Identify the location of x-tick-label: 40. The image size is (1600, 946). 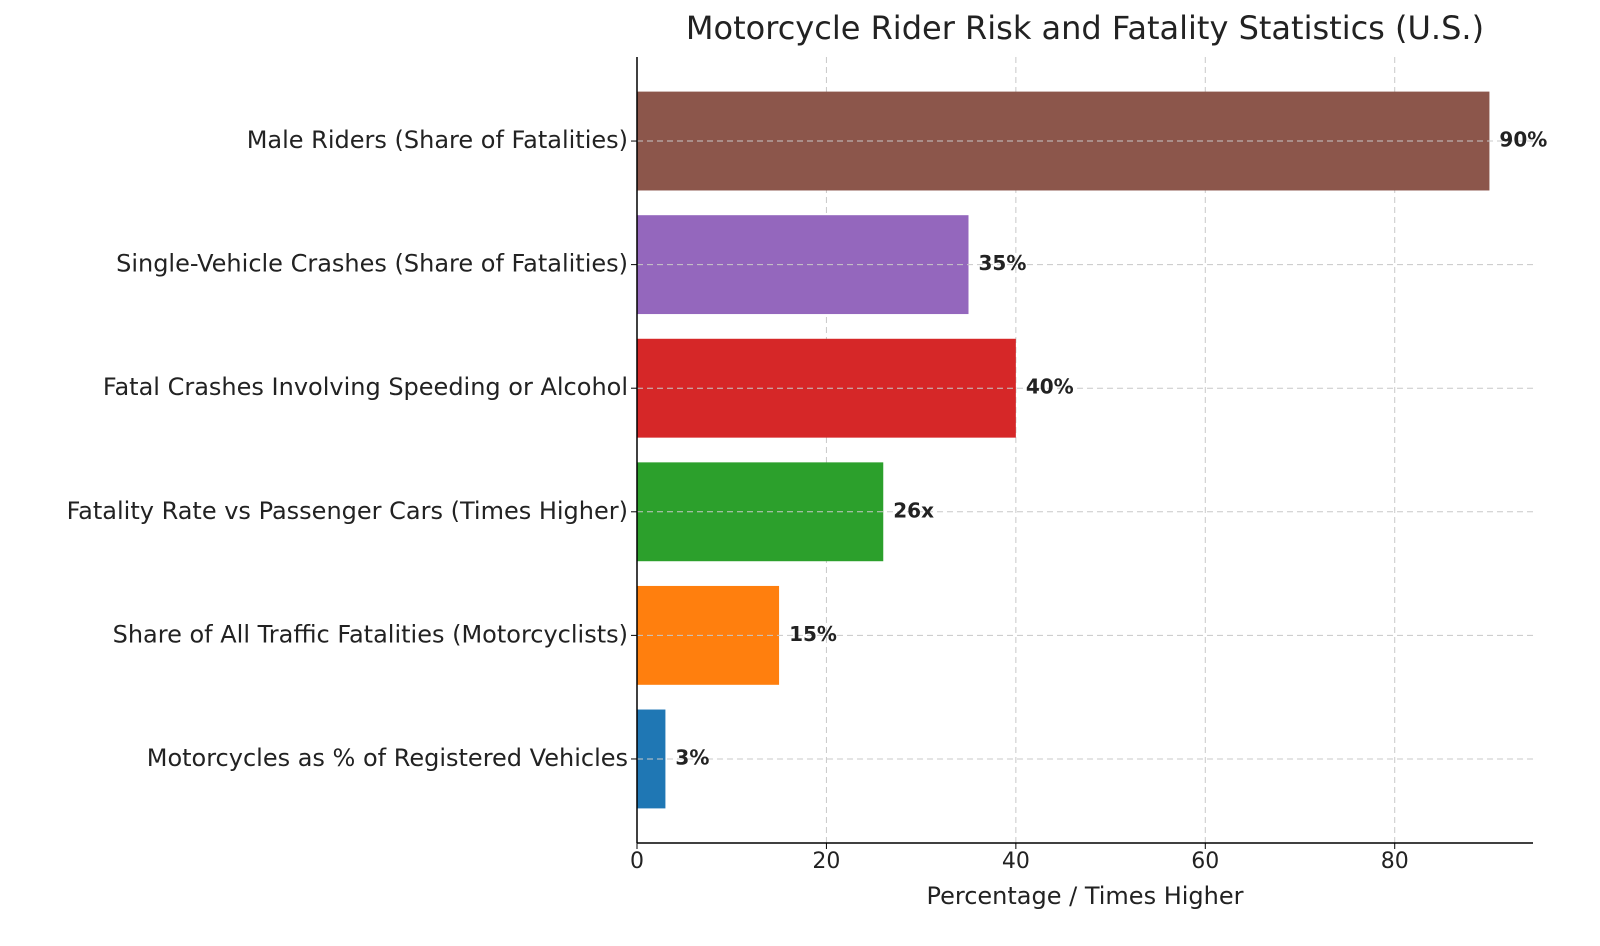
(1016, 861).